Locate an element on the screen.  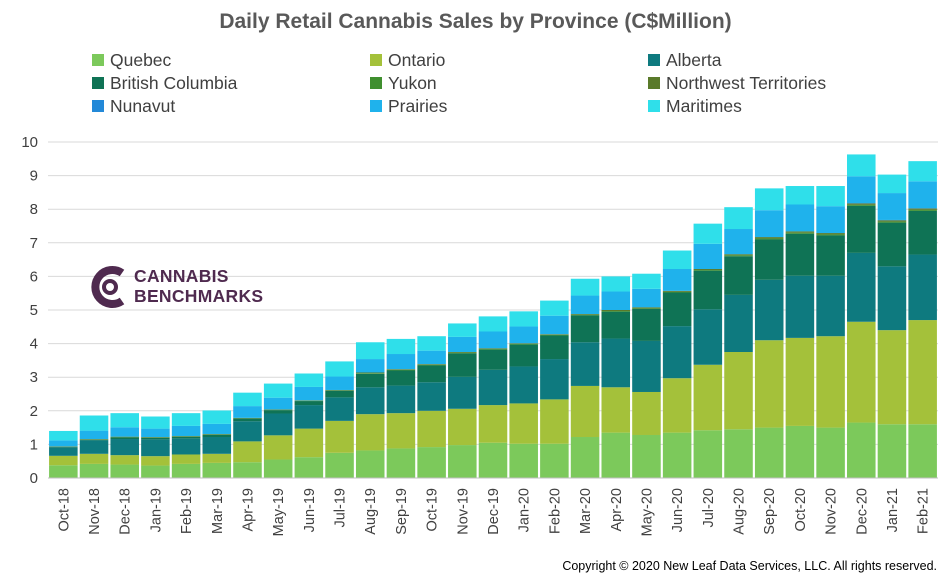
y-tick-label: 6 is located at coordinates (34, 276).